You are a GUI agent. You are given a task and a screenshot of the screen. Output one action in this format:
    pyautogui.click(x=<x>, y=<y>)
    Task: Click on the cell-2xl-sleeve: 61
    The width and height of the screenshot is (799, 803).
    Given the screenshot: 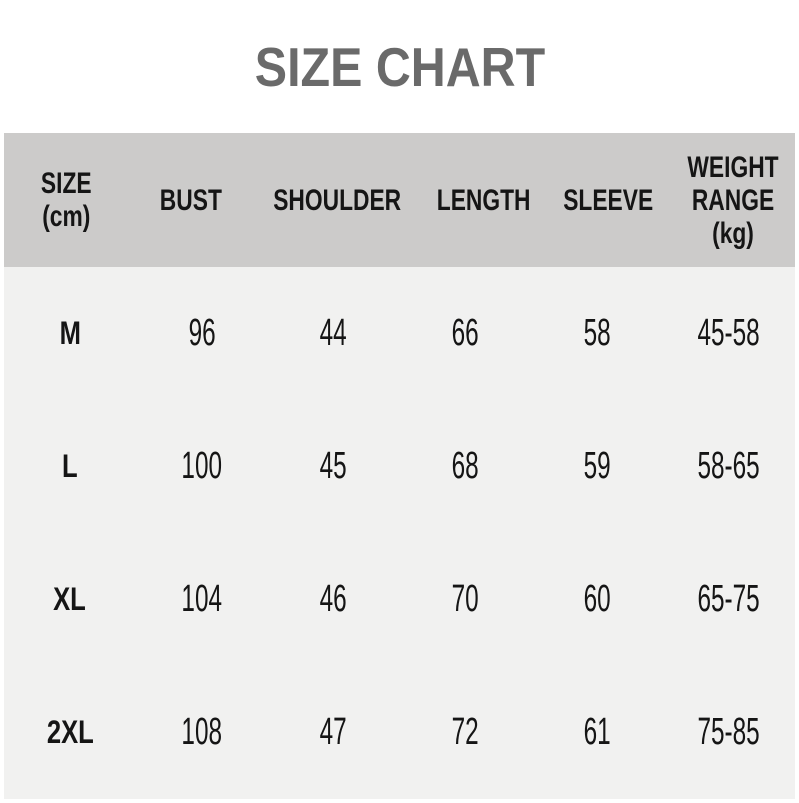 What is the action you would take?
    pyautogui.click(x=597, y=732)
    